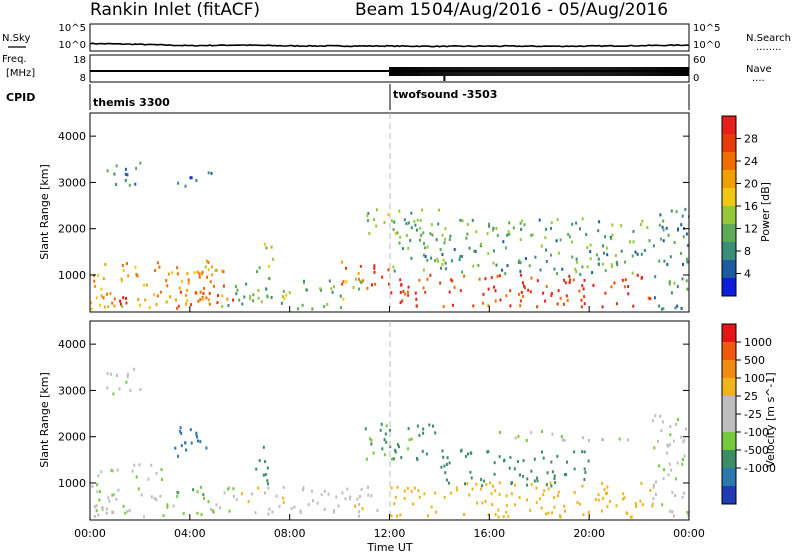 The image size is (800, 558). What do you see at coordinates (696, 78) in the screenshot?
I see `nave-right-tick-bottom: 0` at bounding box center [696, 78].